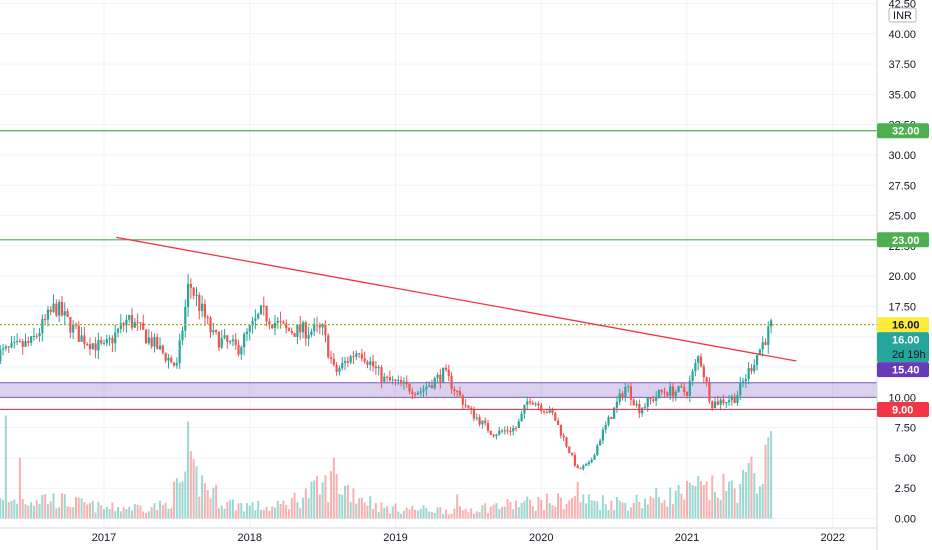  I want to click on x-tick-label: 2018, so click(250, 538).